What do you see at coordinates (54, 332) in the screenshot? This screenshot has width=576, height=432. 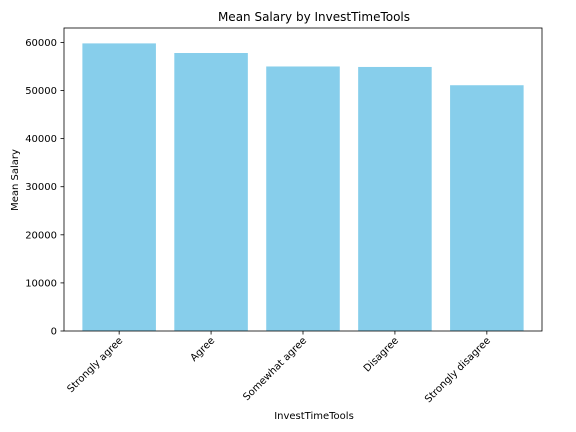 I see `y-tick-label: 0` at bounding box center [54, 332].